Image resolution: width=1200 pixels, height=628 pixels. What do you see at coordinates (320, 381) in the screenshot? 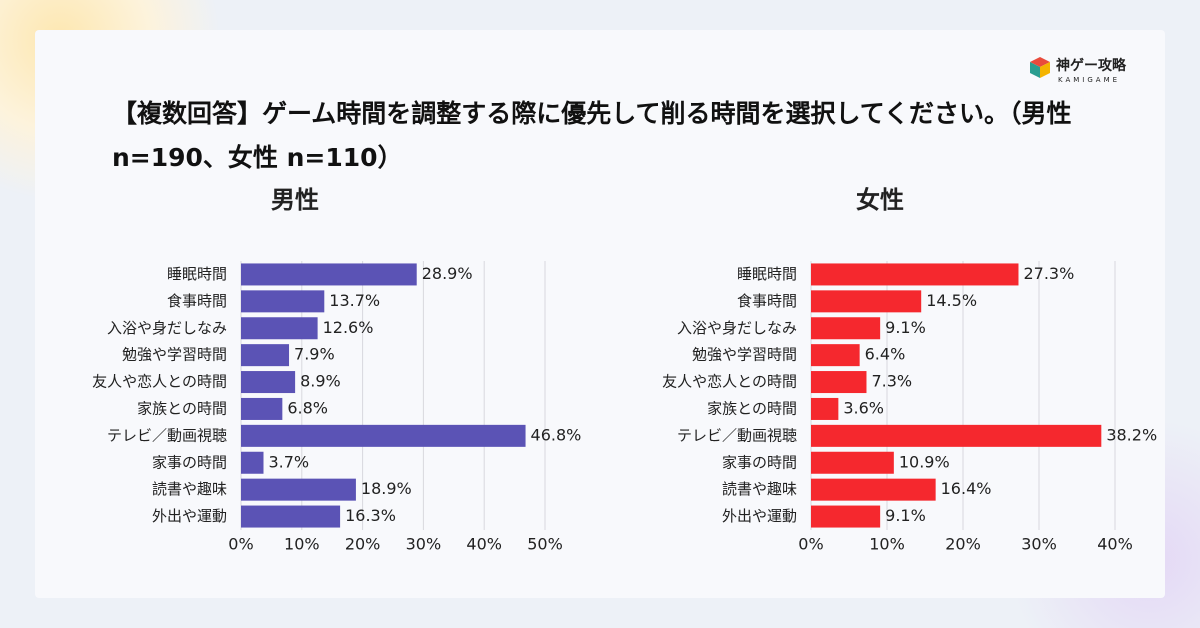
I see `value-label: 8.9%` at bounding box center [320, 381].